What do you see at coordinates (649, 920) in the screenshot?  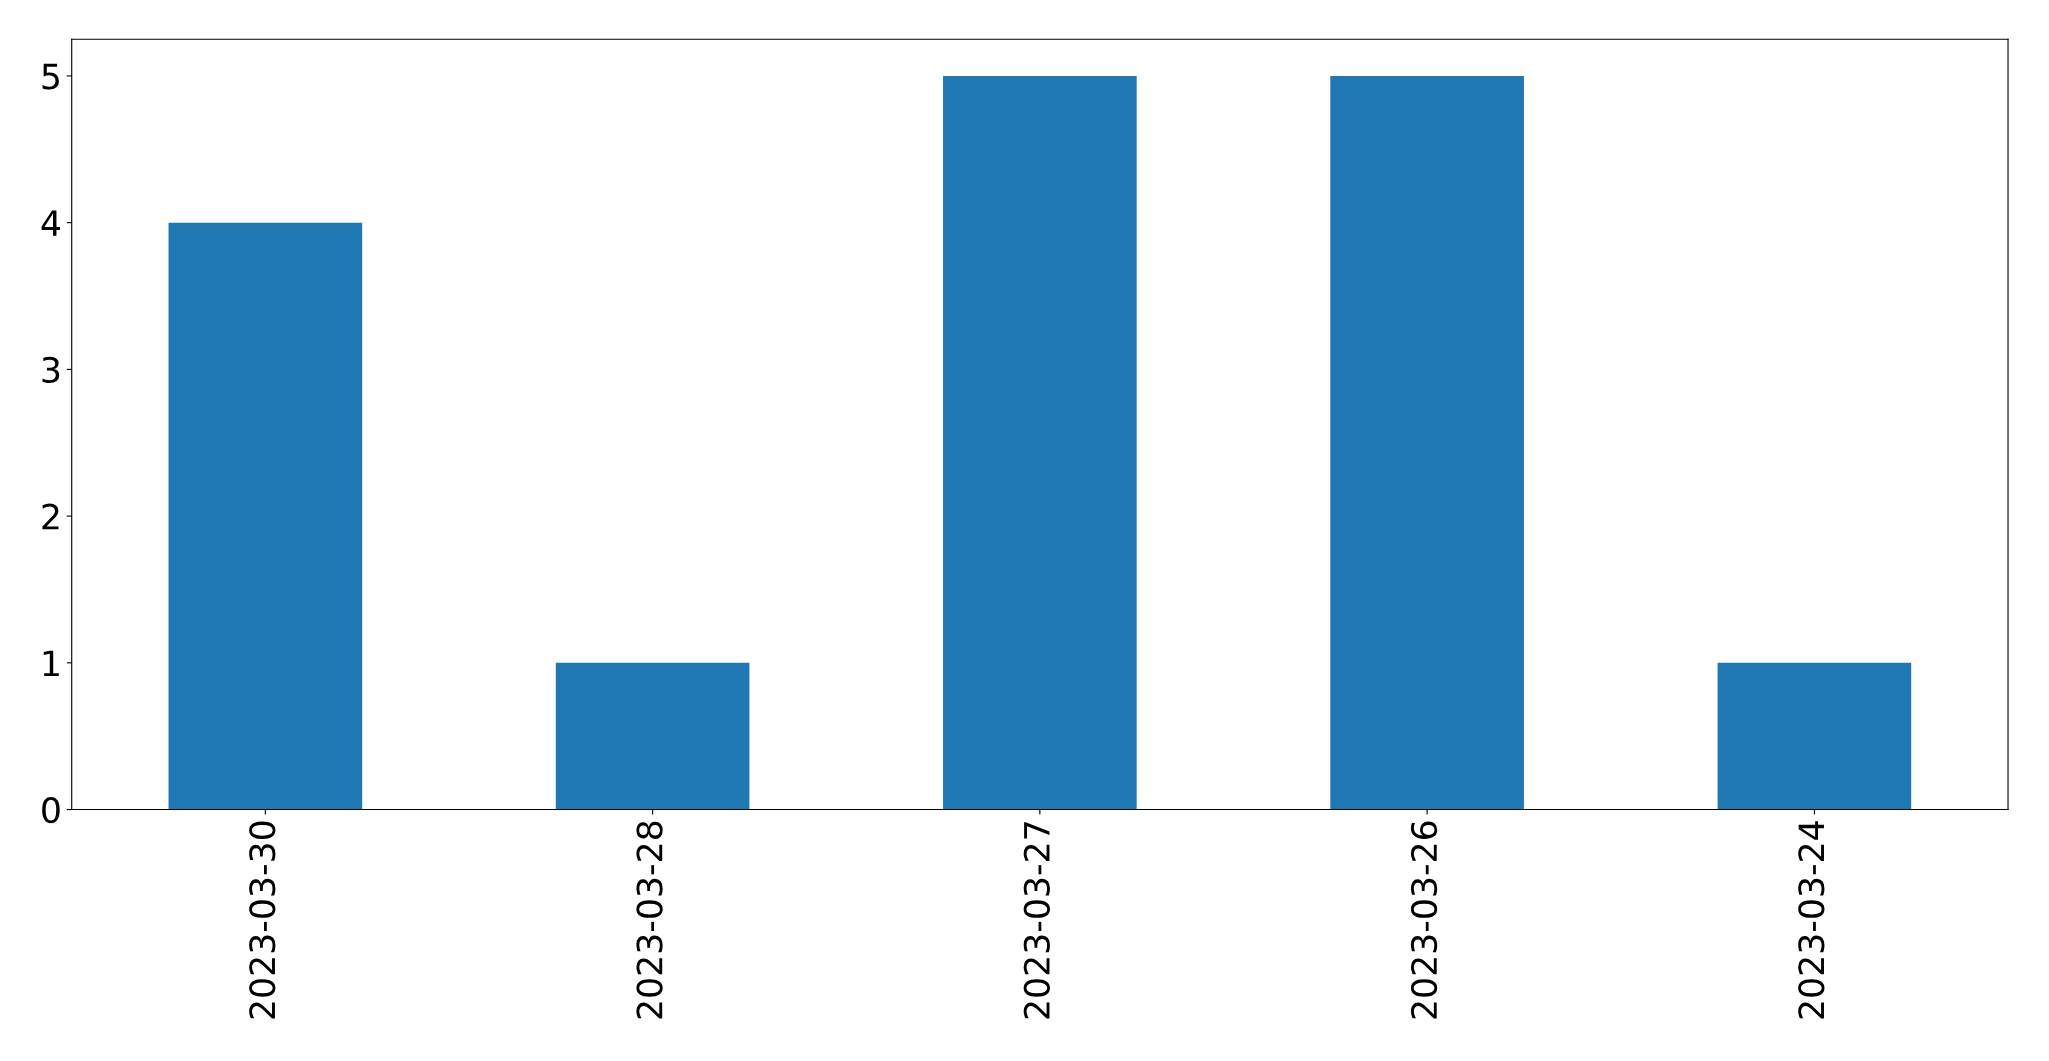 I see `x-tick-label: 2023-03-28` at bounding box center [649, 920].